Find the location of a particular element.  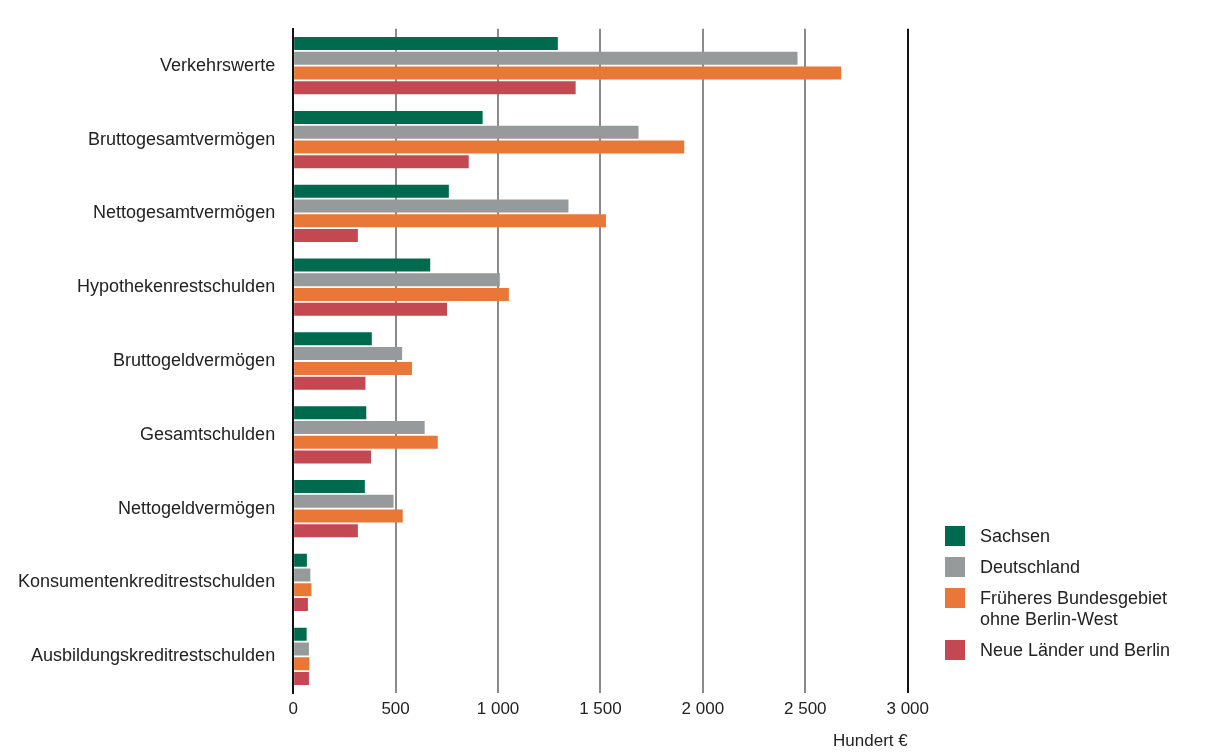

y-tick-label: Gesamtschulden is located at coordinates (208, 433).